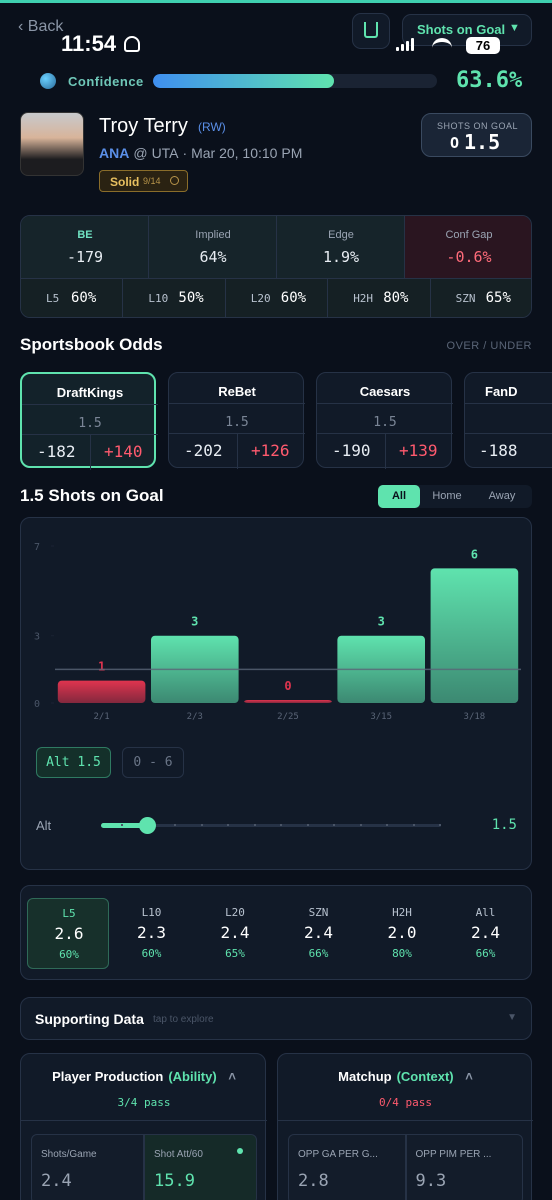 The image size is (552, 1200). I want to click on split-cell: All 2.4 66%, so click(486, 933).